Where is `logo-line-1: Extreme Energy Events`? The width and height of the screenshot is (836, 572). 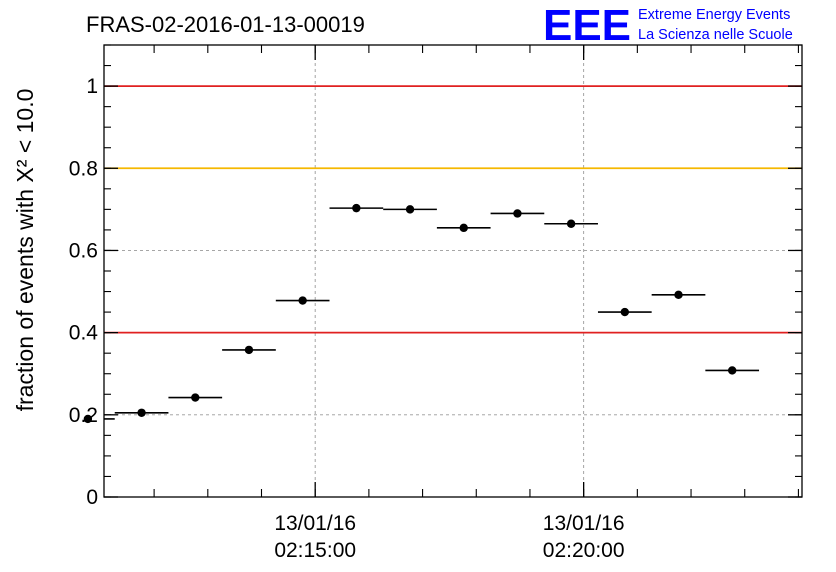
logo-line-1: Extreme Energy Events is located at coordinates (714, 15).